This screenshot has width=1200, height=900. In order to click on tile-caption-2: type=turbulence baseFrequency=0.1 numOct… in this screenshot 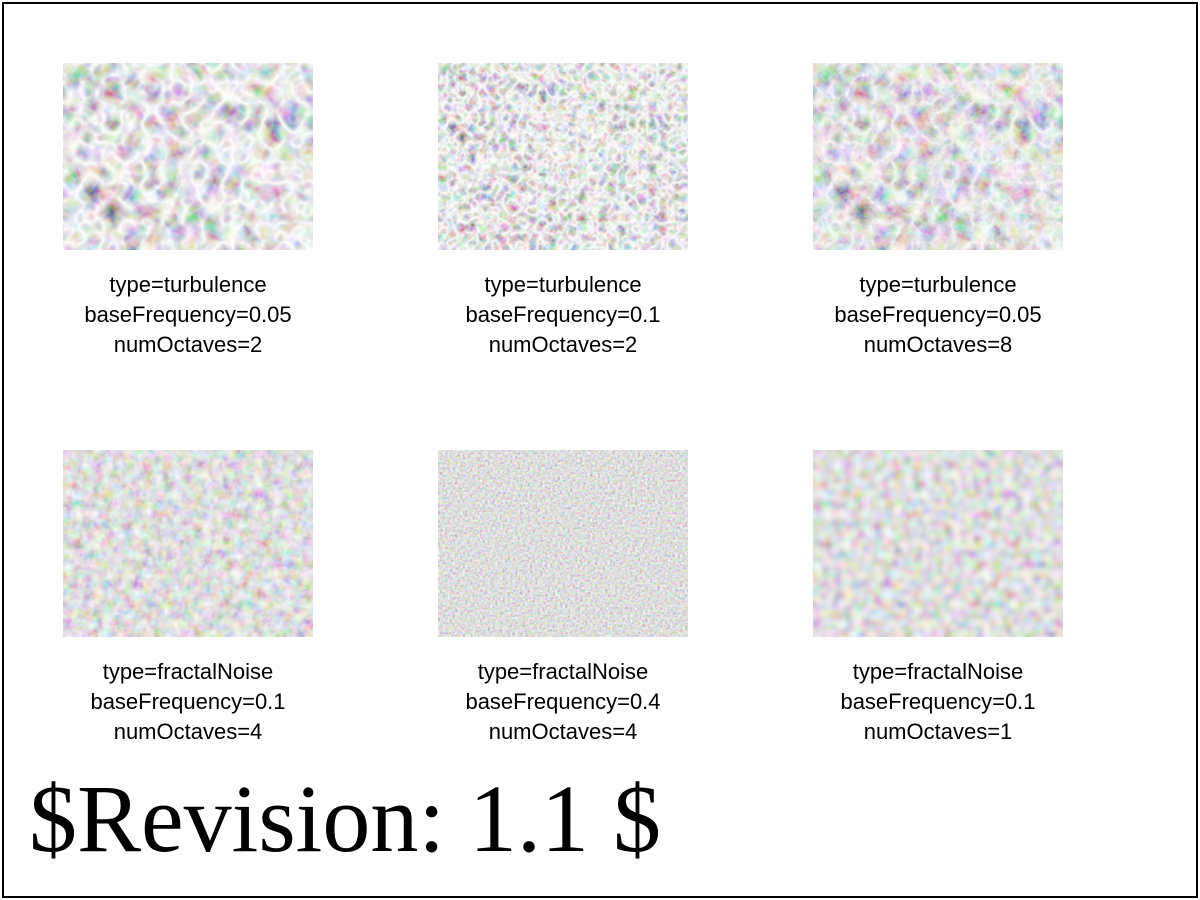, I will do `click(563, 315)`.